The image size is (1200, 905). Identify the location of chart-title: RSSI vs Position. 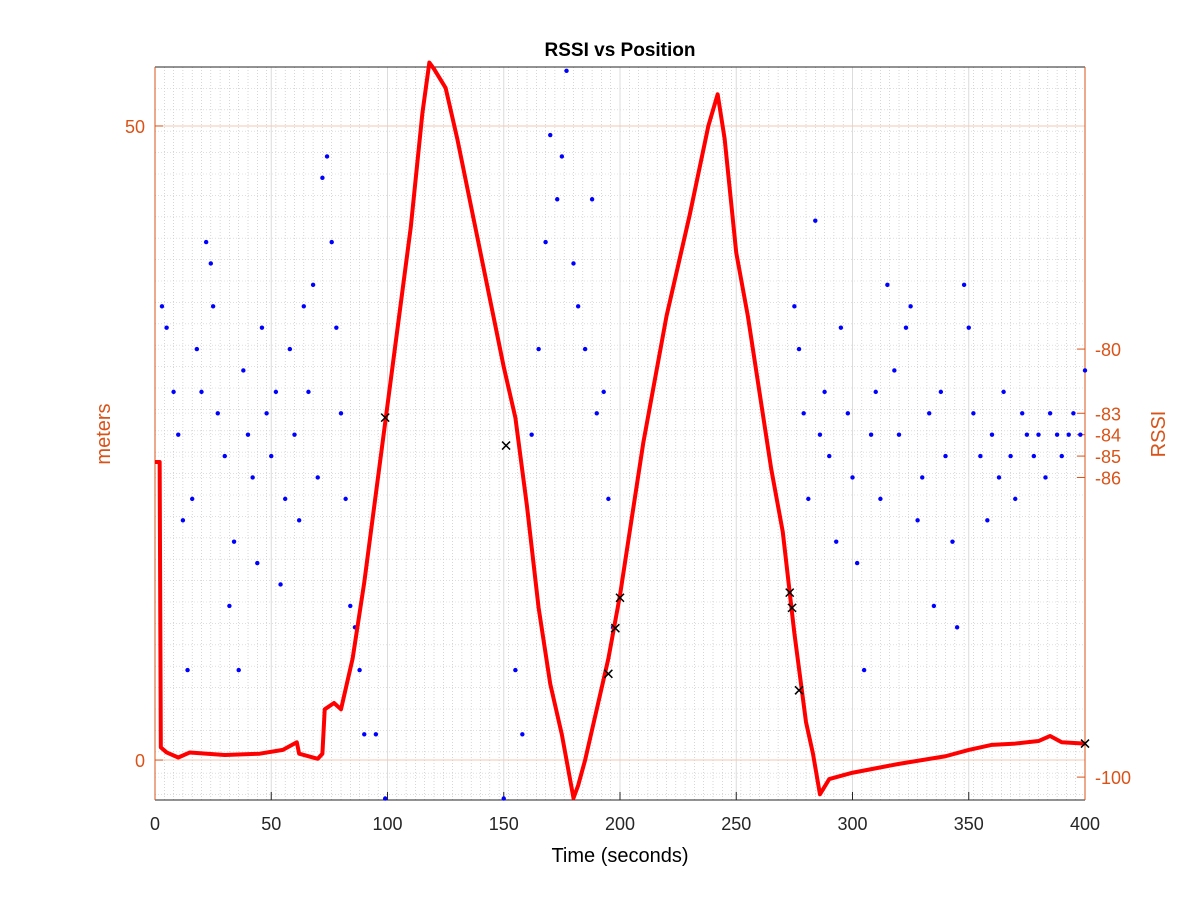
(620, 50).